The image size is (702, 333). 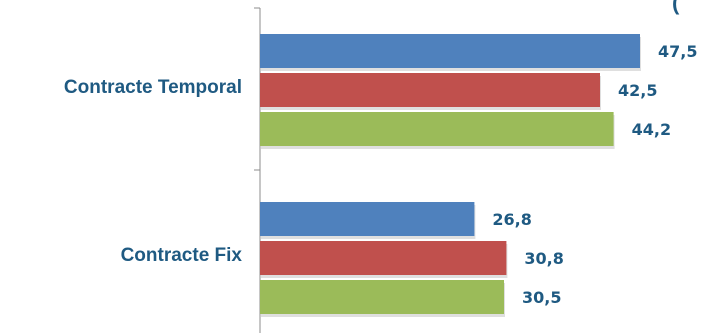 I want to click on data-label-contracte-temporal-0: 47,5, so click(x=677, y=51).